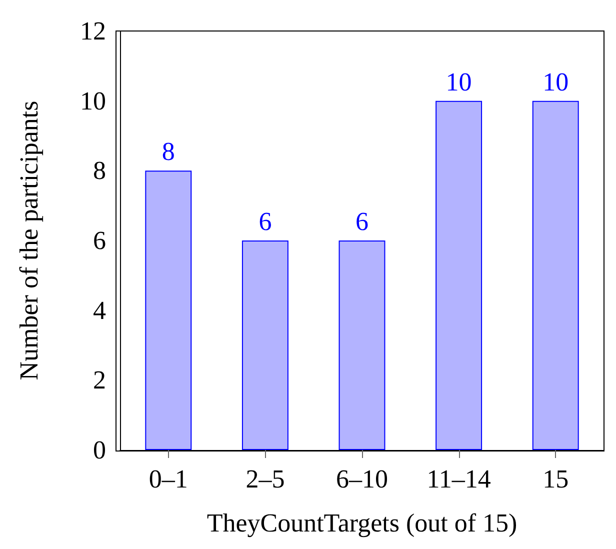 The image size is (616, 549). I want to click on y-tick-label: 2, so click(99, 380).